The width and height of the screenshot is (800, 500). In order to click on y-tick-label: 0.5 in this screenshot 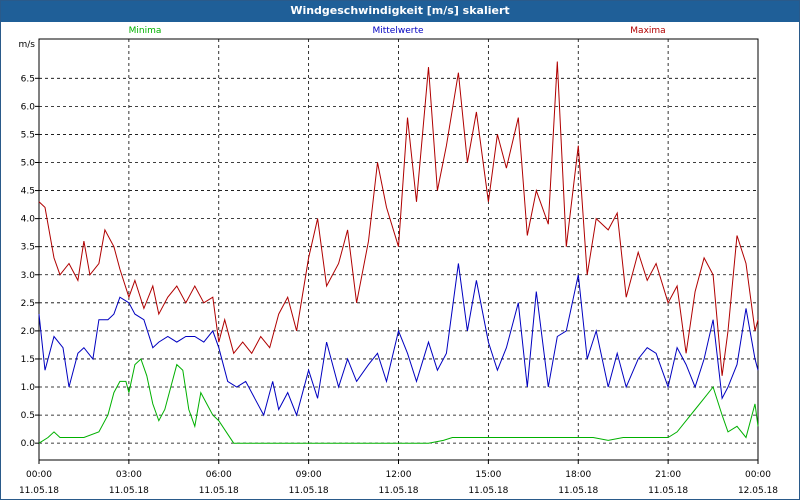, I will do `click(28, 416)`.